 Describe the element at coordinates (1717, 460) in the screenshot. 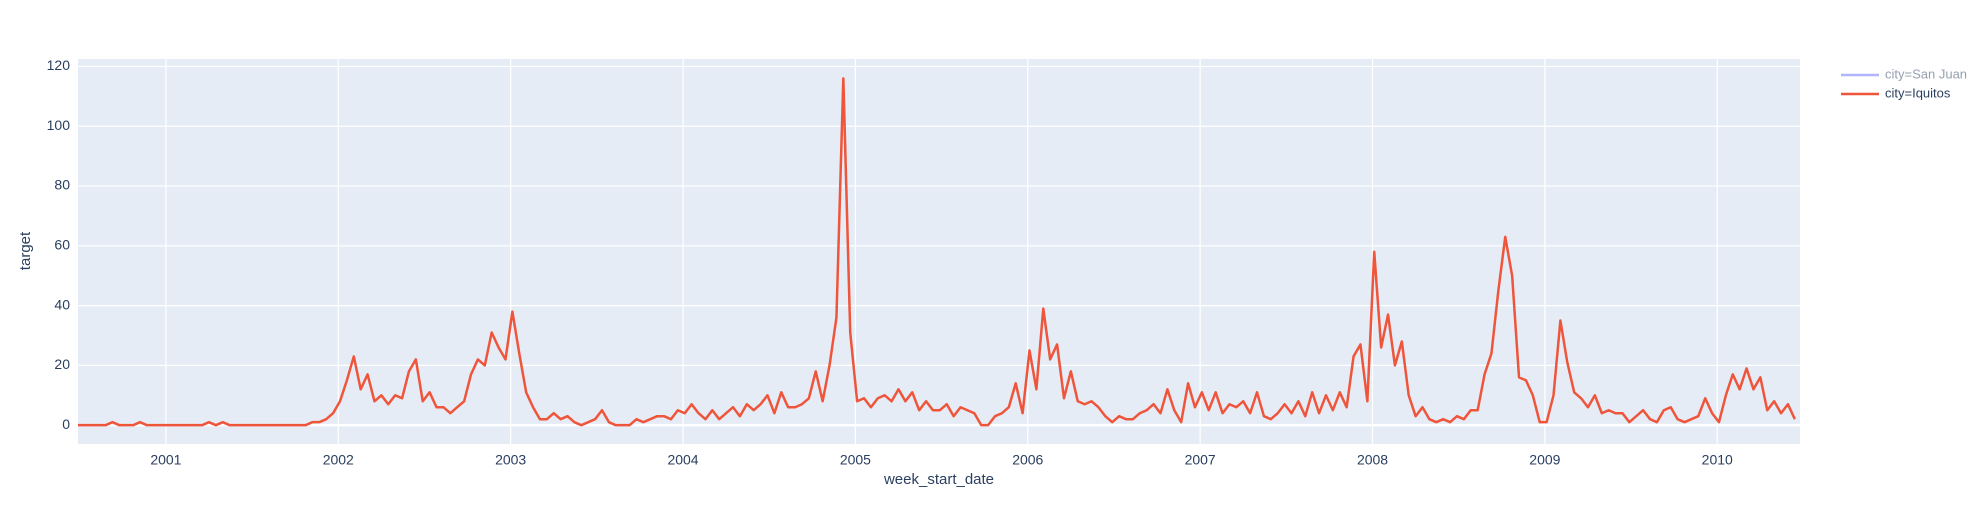

I see `x-tick-label: 2010` at that location.